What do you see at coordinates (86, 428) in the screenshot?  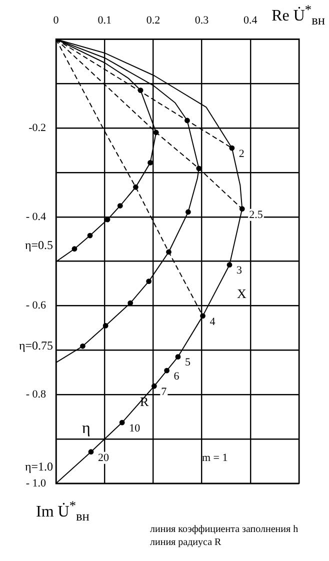 I see `annotation: η` at bounding box center [86, 428].